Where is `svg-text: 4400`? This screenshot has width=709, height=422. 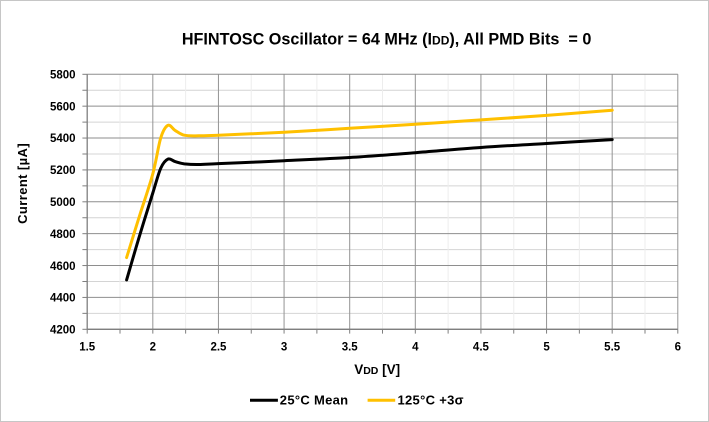 svg-text: 4400 is located at coordinates (63, 299).